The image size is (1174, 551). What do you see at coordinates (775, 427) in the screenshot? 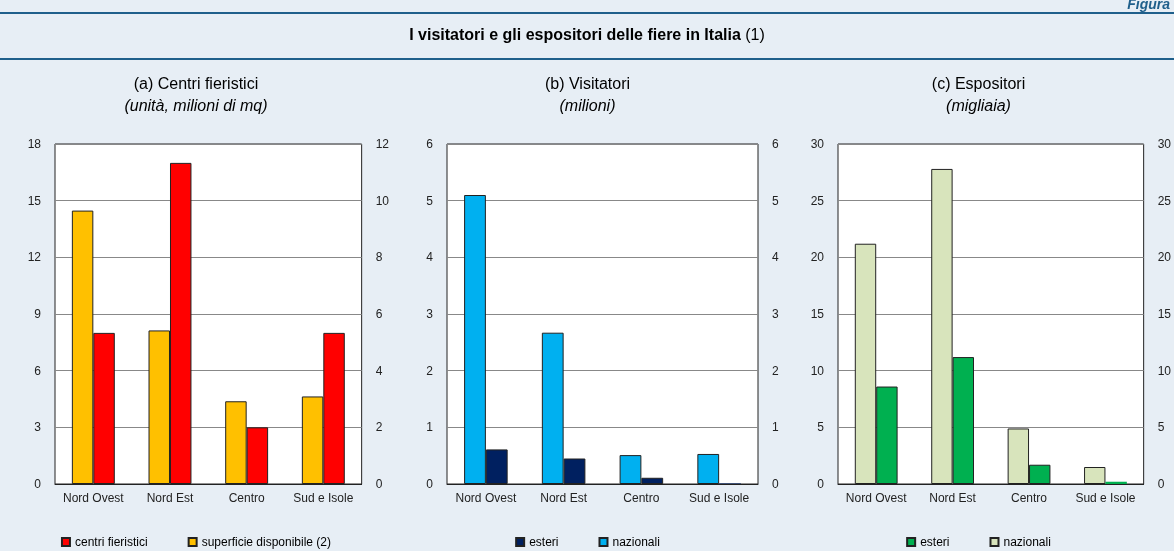
I see `y2-tick-label: 1` at bounding box center [775, 427].